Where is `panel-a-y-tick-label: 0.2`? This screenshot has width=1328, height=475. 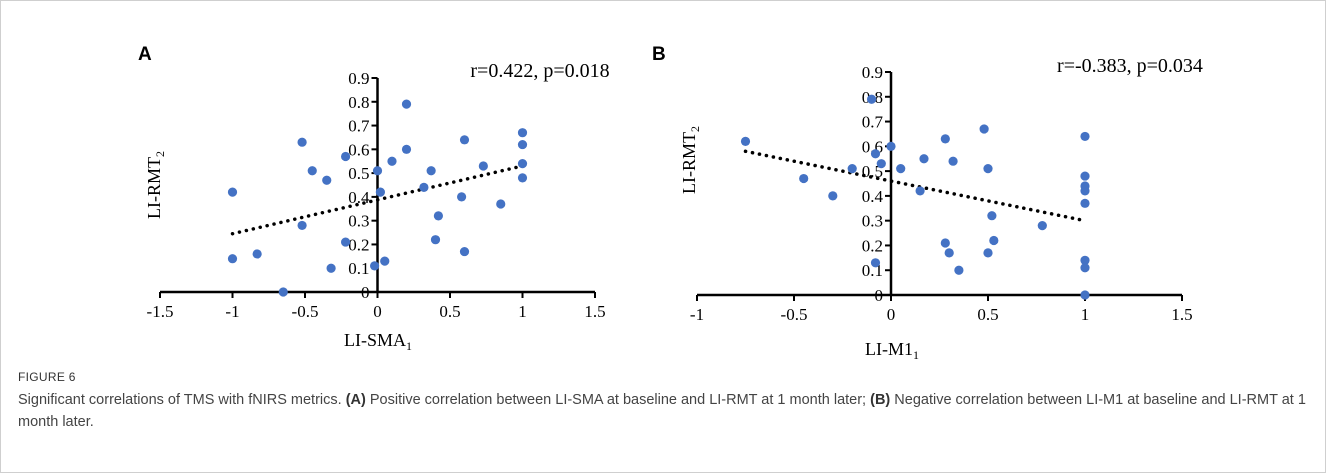
panel-a-y-tick-label: 0.2 is located at coordinates (358, 244).